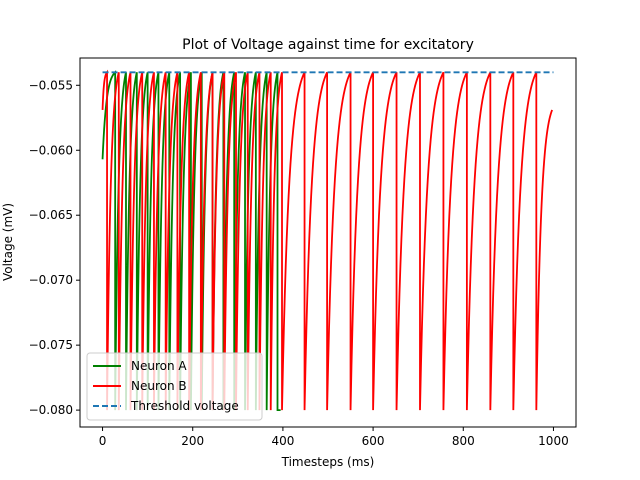  I want to click on legend-box, so click(174, 386).